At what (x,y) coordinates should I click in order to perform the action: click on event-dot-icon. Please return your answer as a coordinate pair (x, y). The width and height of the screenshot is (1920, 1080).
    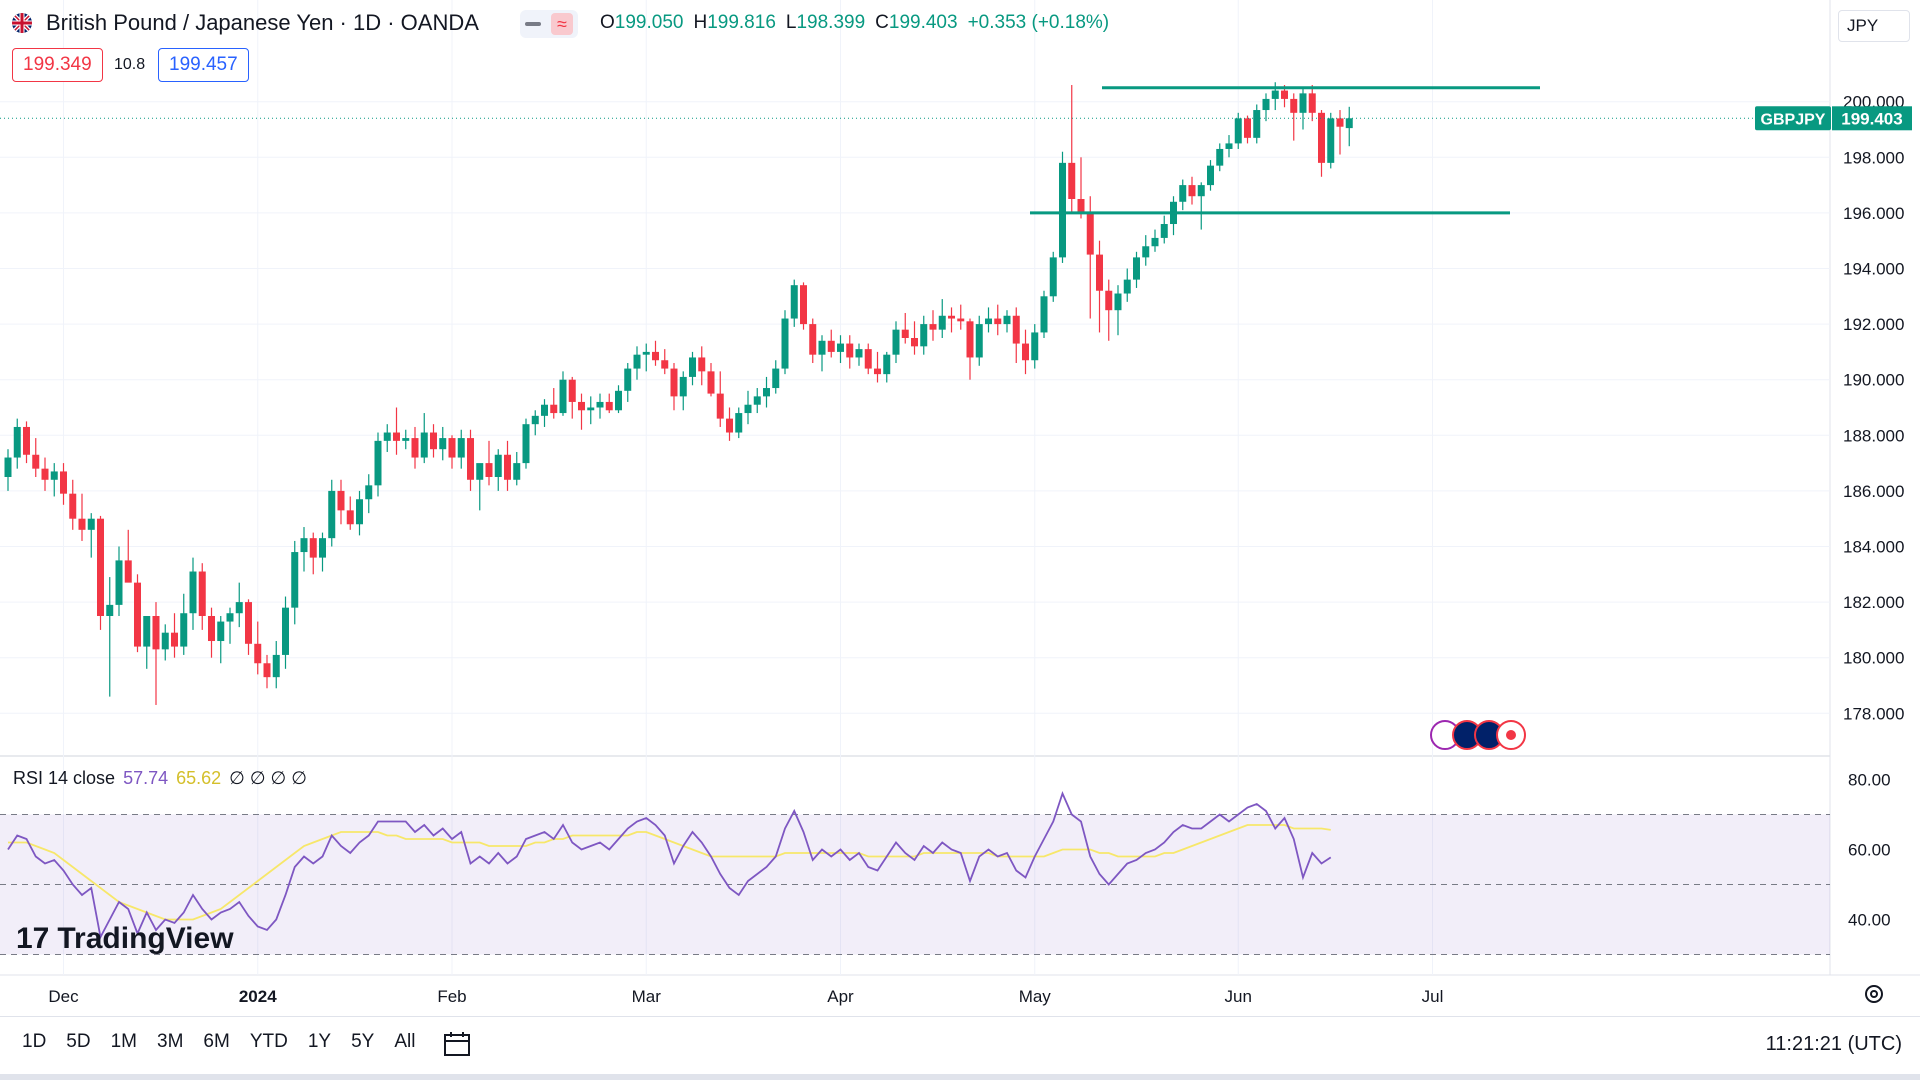
    Looking at the image, I should click on (1511, 735).